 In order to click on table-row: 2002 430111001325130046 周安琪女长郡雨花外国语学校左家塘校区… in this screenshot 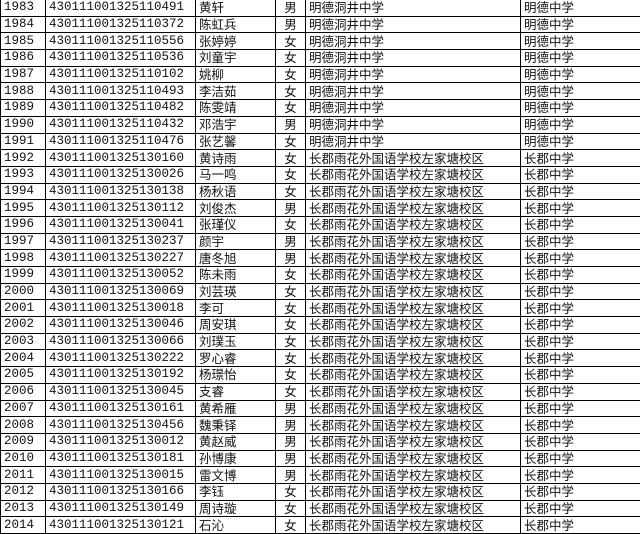, I will do `click(320, 325)`.